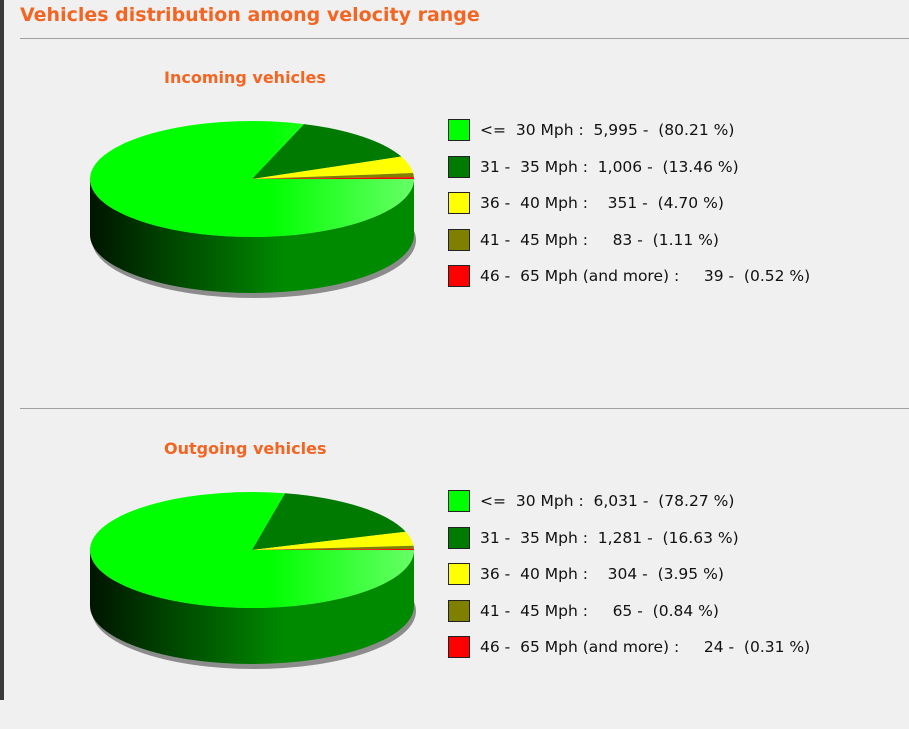 The height and width of the screenshot is (729, 909). Describe the element at coordinates (602, 203) in the screenshot. I see `legend-label: 36 - 40 Mph : 351 - (4.70 %)` at that location.